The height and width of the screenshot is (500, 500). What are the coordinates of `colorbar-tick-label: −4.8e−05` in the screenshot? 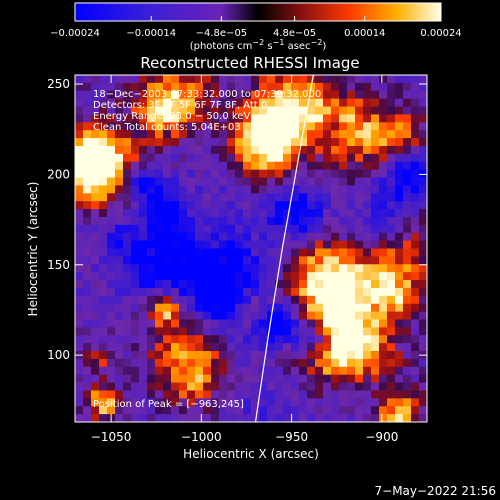 It's located at (222, 33).